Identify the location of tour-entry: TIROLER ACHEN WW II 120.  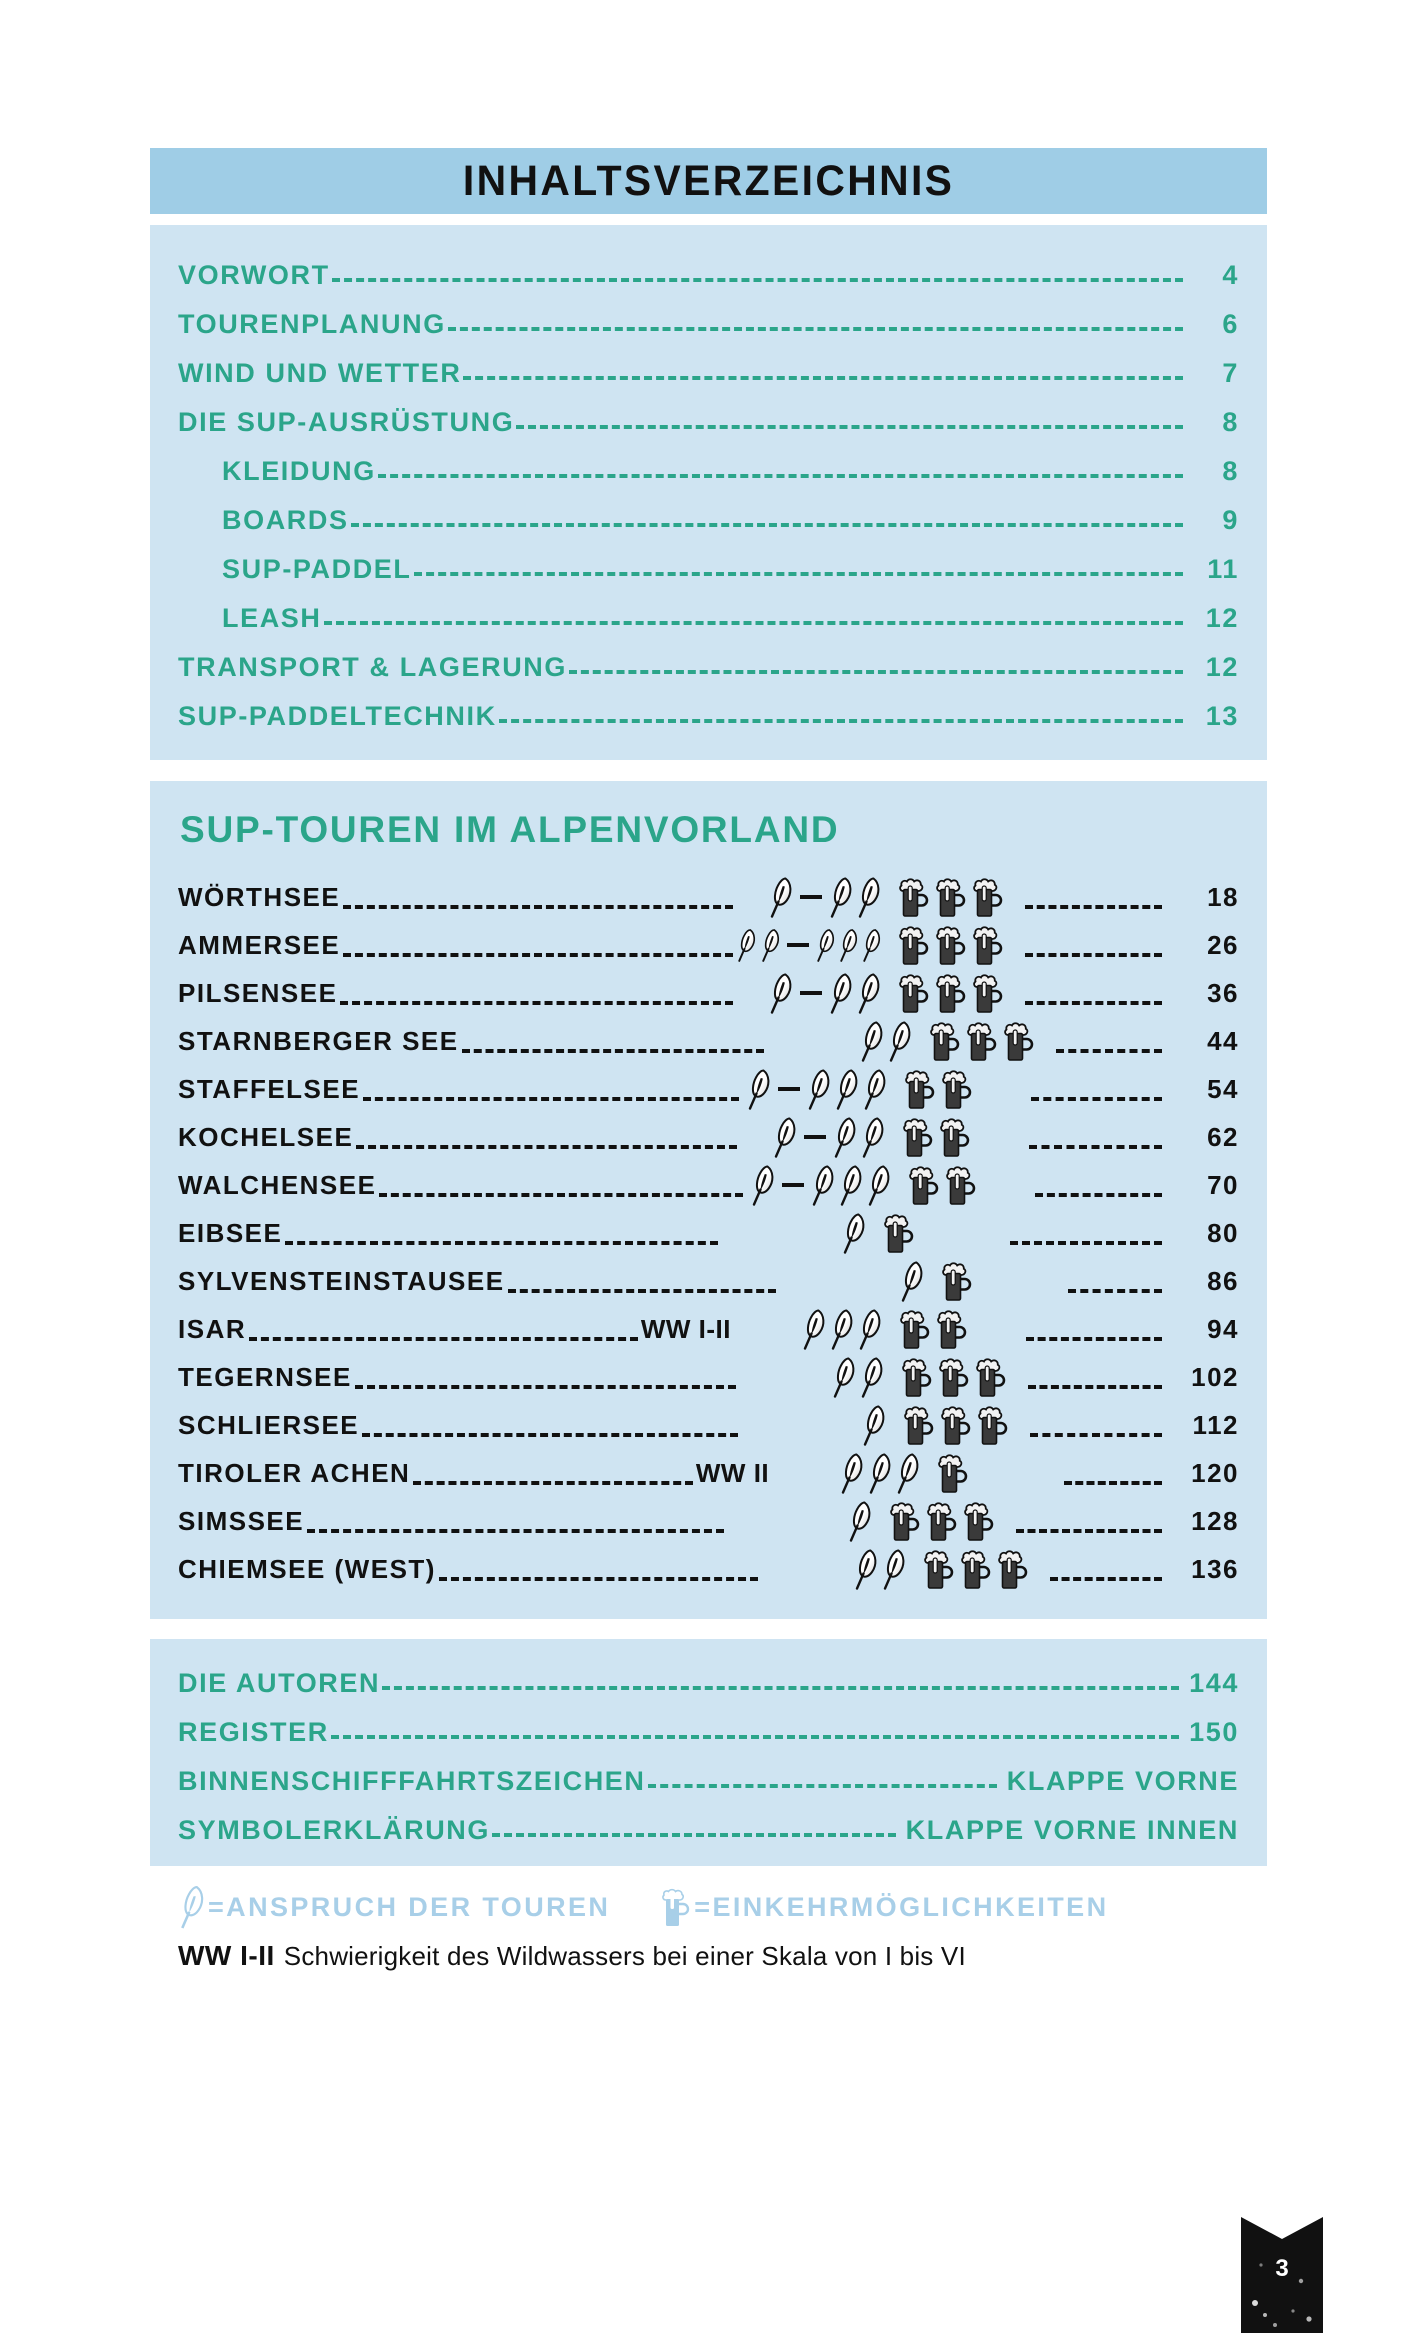
(708, 1473).